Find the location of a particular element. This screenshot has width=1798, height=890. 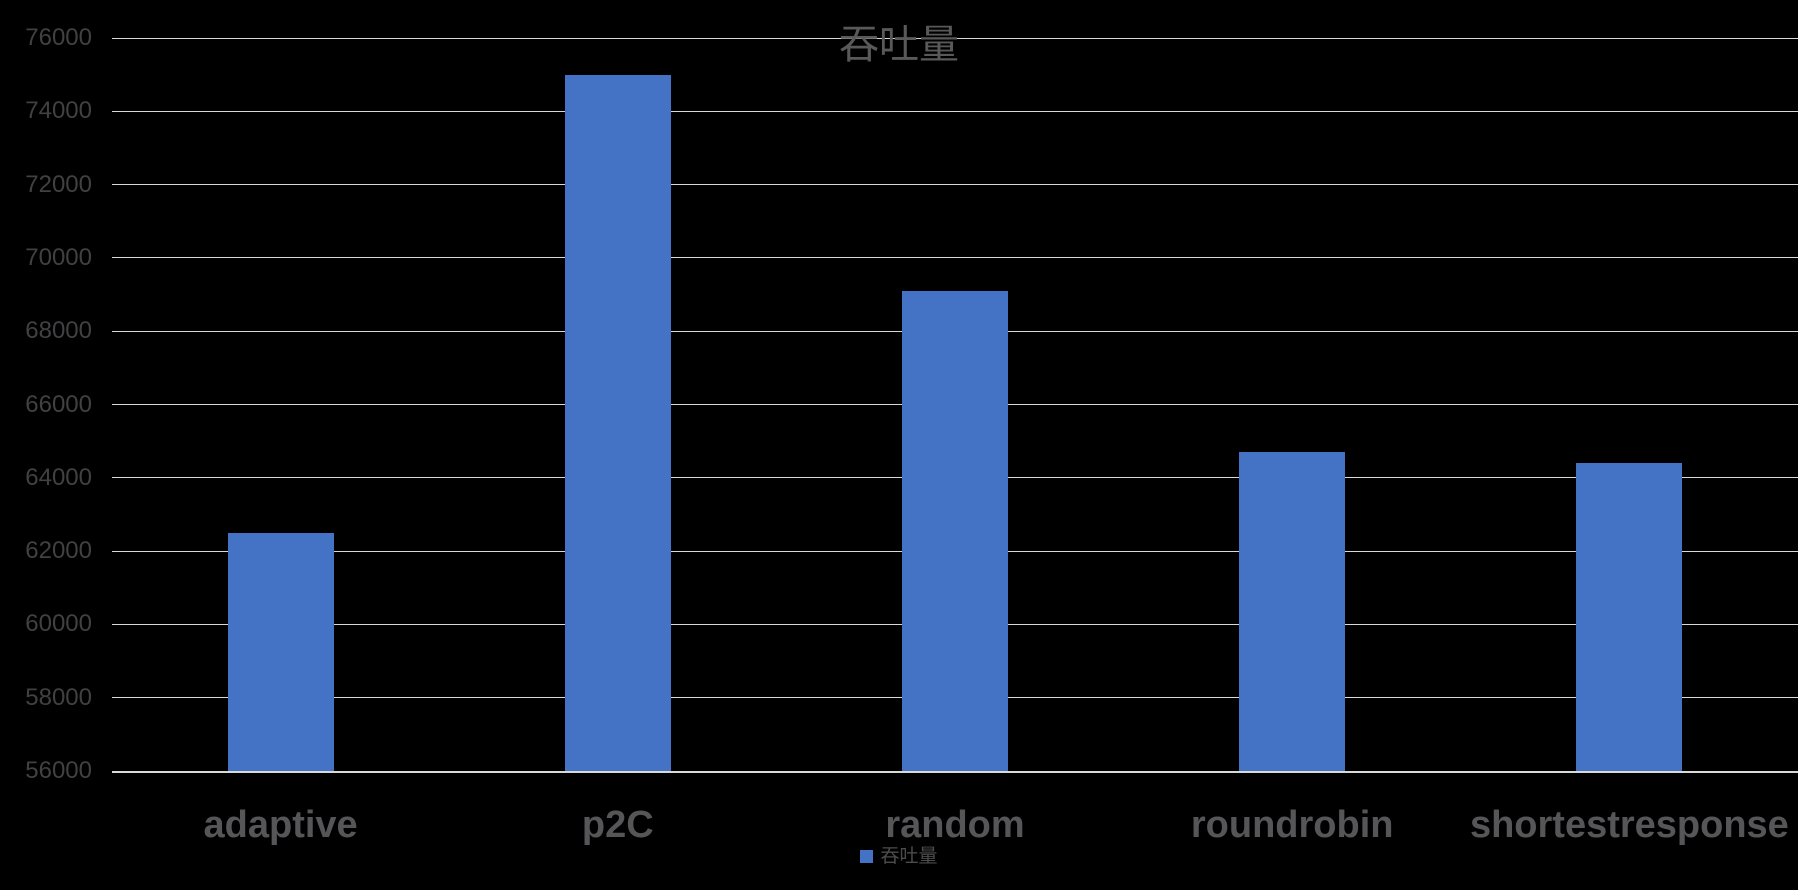

y-axis-tick-label: 72000 is located at coordinates (58, 184).